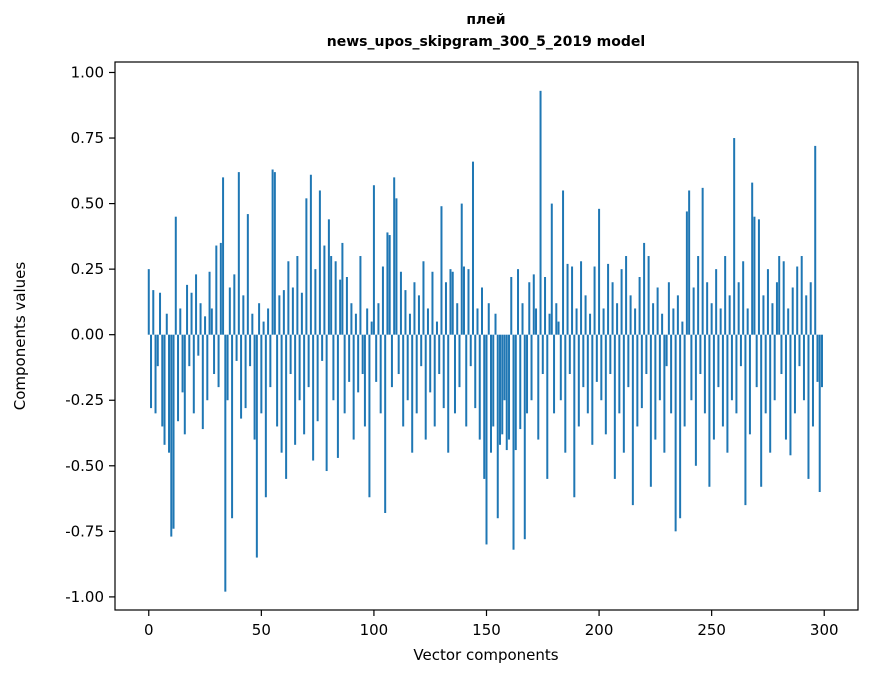 This screenshot has height=696, width=880. Describe the element at coordinates (87, 269) in the screenshot. I see `y-tick-label: 0.25` at that location.